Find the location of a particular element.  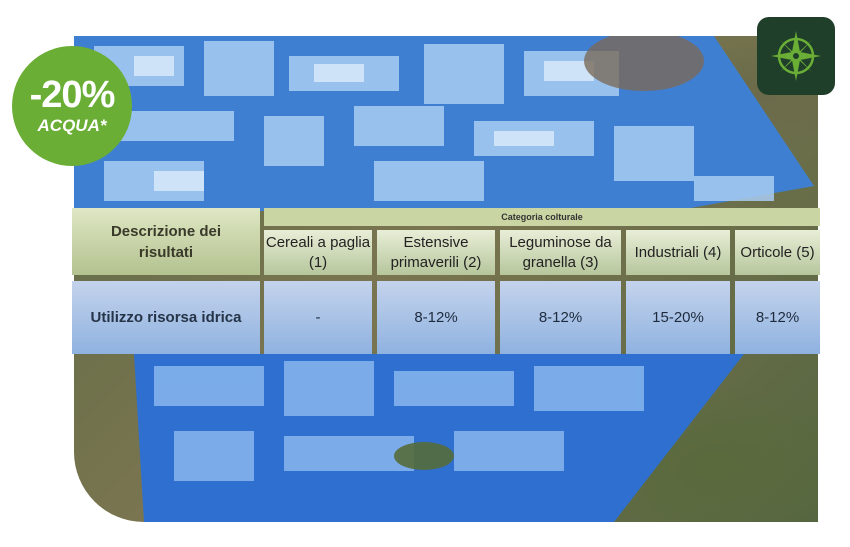

column-header: Estensive primaverili (2) is located at coordinates (436, 252).